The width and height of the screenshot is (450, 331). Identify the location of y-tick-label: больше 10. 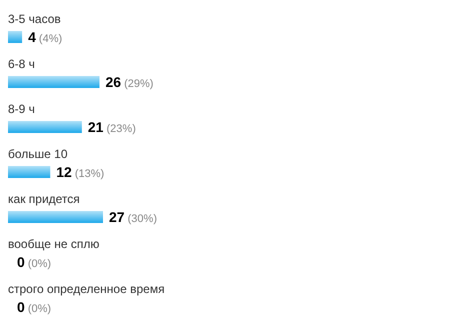
(38, 154).